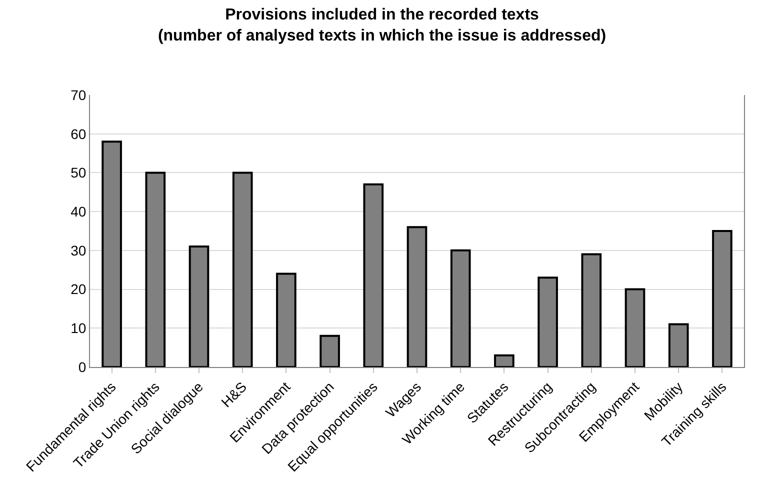  I want to click on y-tick-label: 40, so click(78, 211).